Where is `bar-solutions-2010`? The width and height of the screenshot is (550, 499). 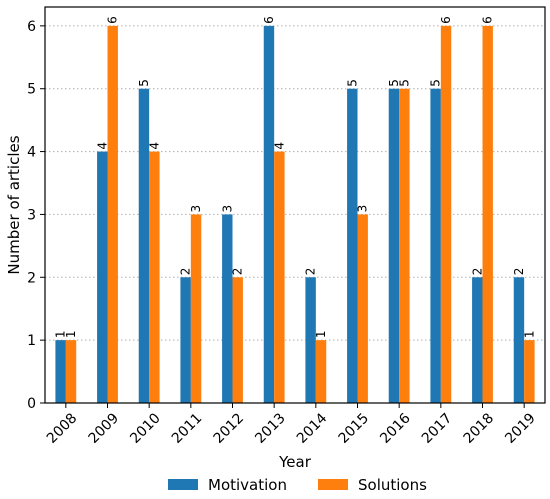
bar-solutions-2010 is located at coordinates (154, 277).